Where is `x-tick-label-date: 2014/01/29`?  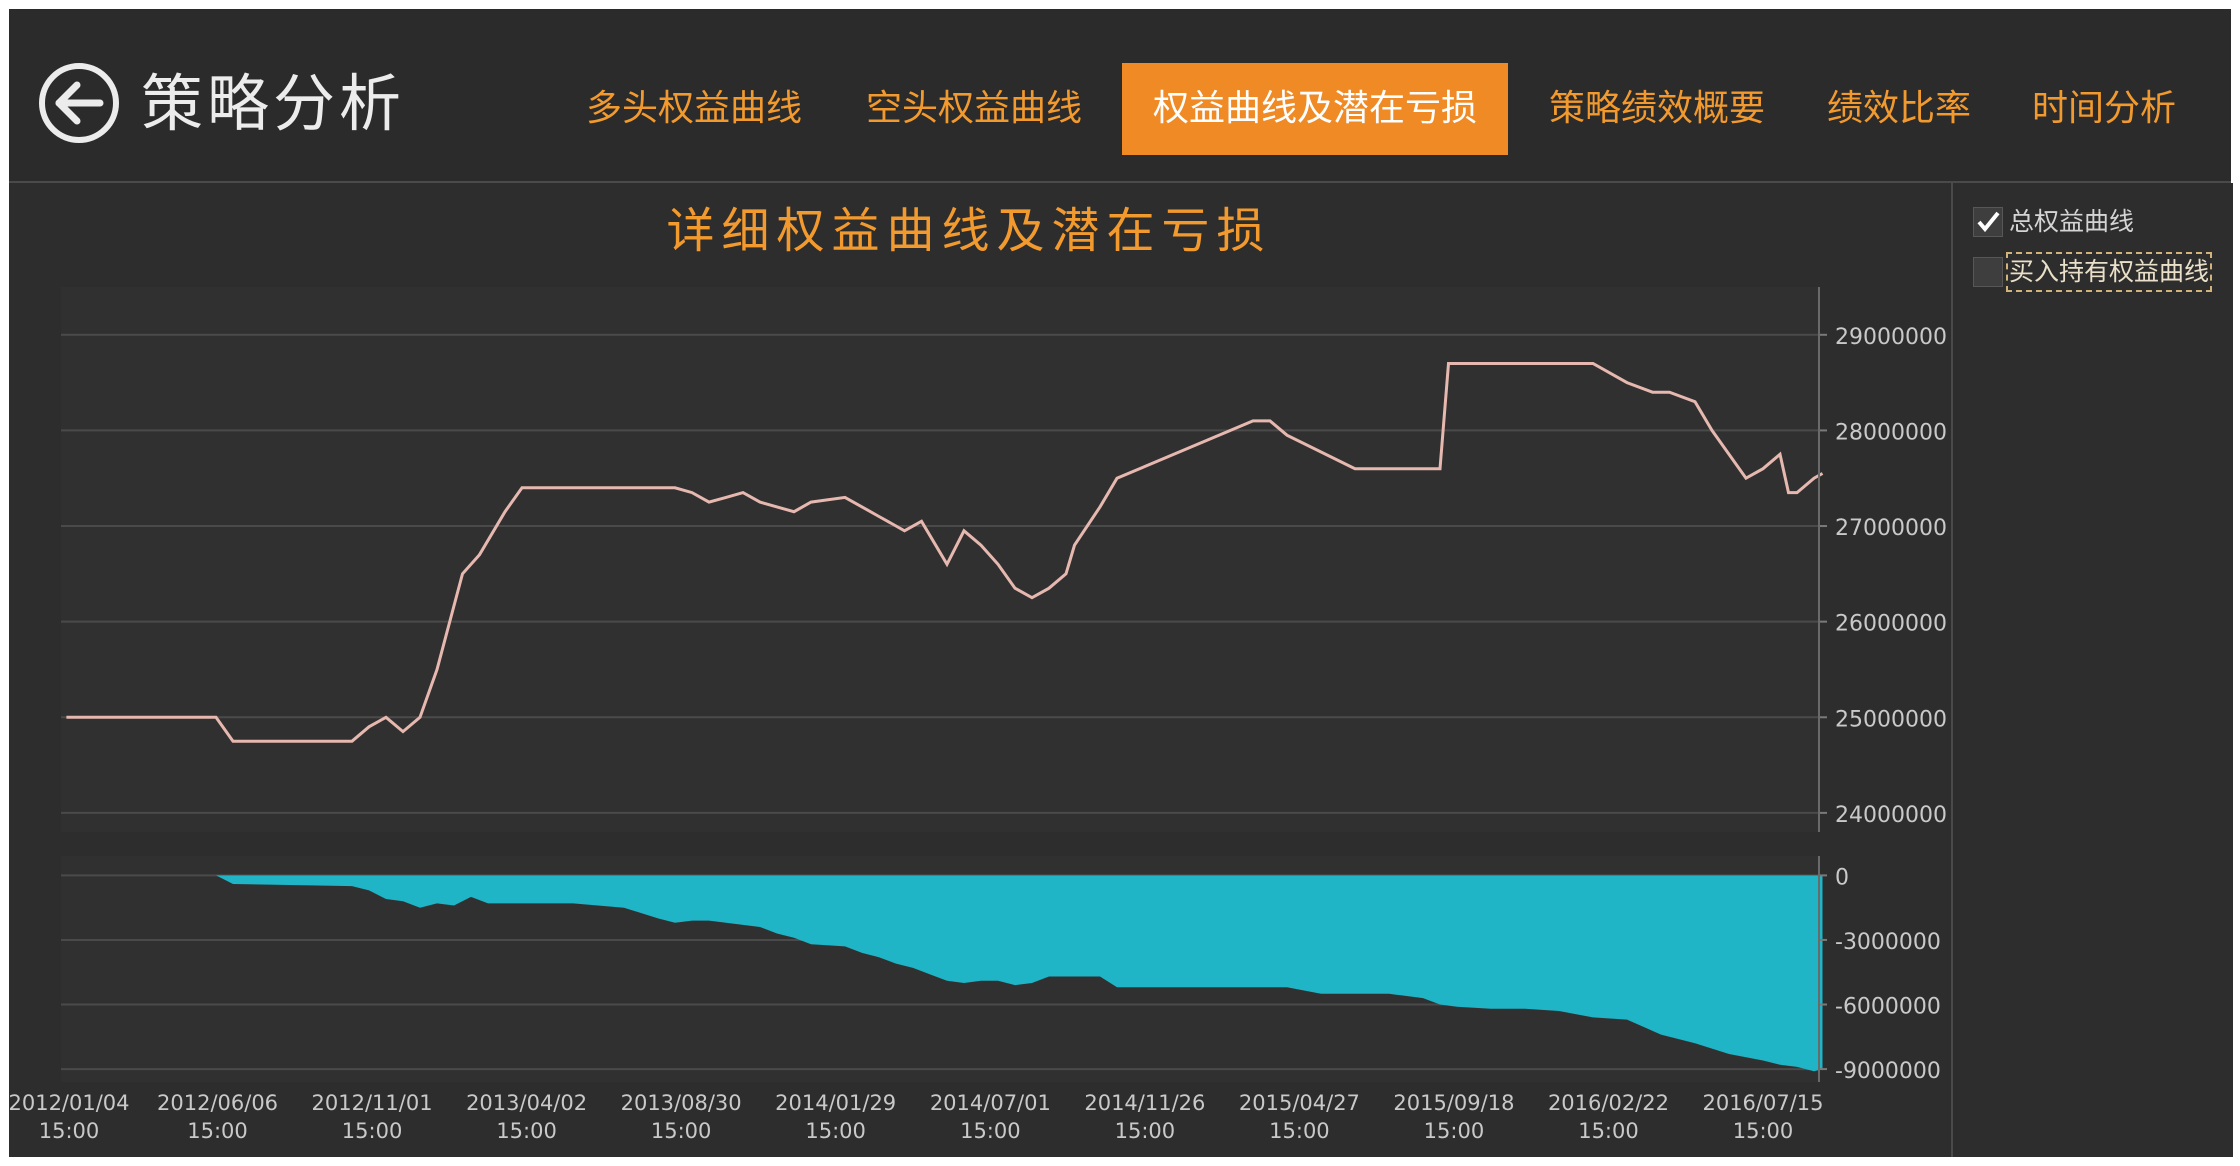 x-tick-label-date: 2014/01/29 is located at coordinates (835, 1103).